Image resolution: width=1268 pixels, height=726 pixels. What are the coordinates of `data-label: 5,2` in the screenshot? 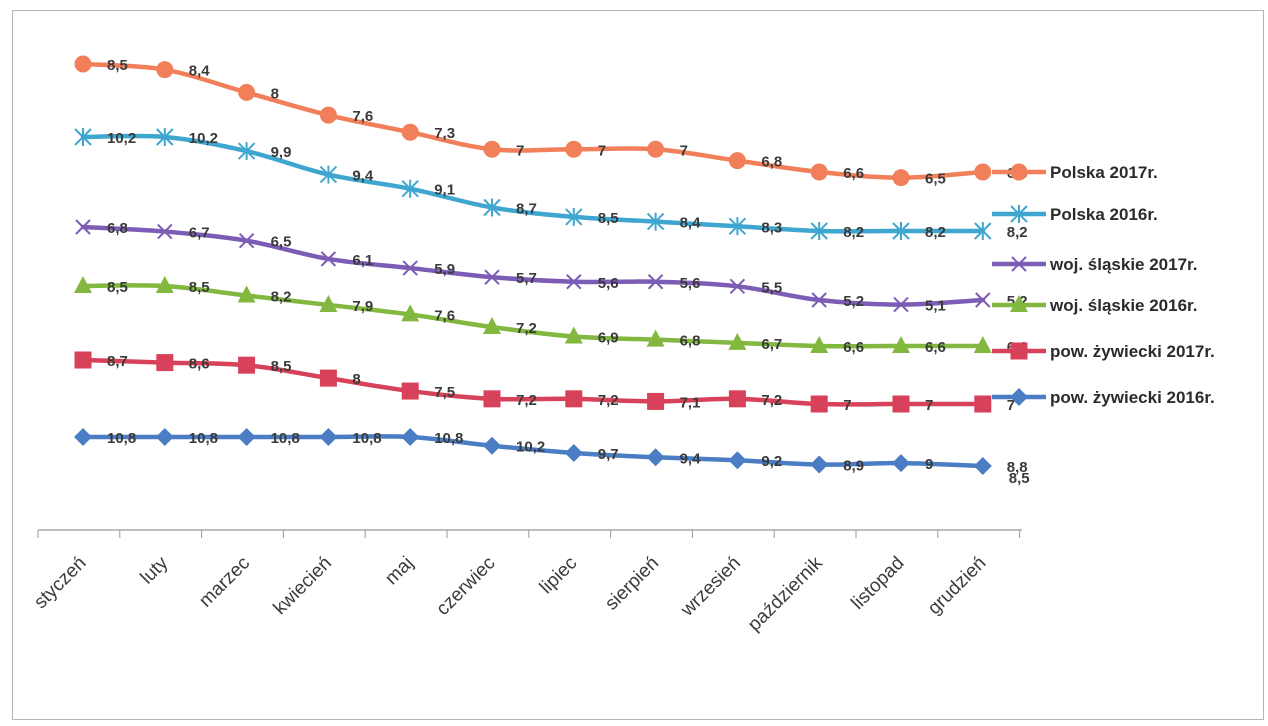 It's located at (853, 301).